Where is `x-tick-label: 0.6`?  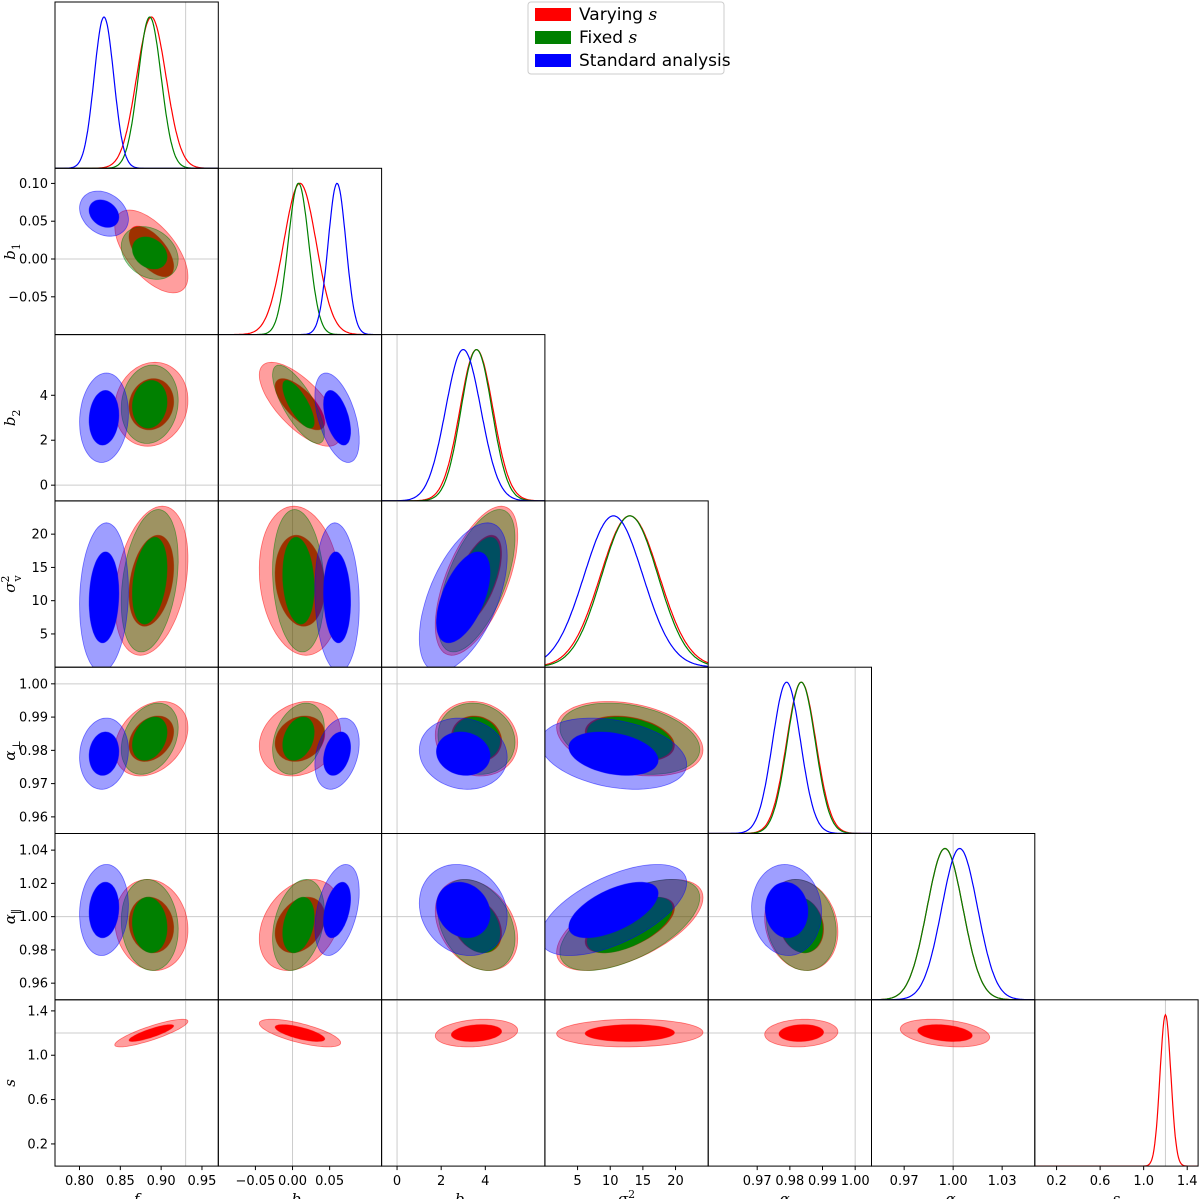
x-tick-label: 0.6 is located at coordinates (1100, 1181).